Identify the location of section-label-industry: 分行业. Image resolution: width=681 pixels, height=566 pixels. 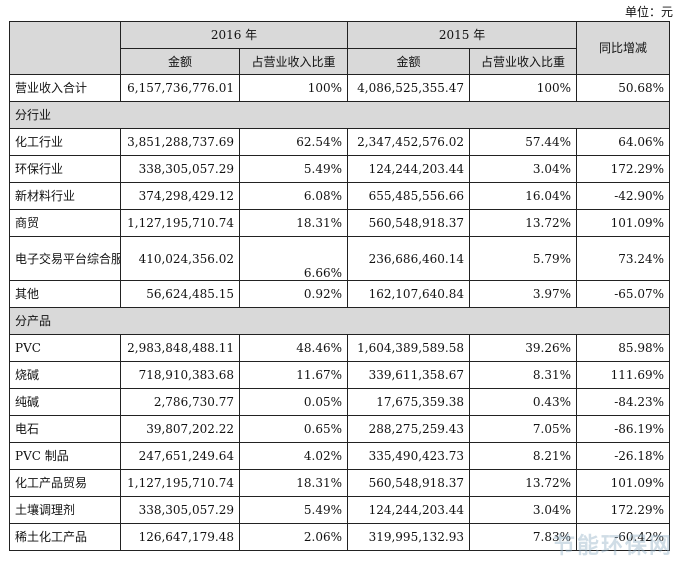
(339, 115).